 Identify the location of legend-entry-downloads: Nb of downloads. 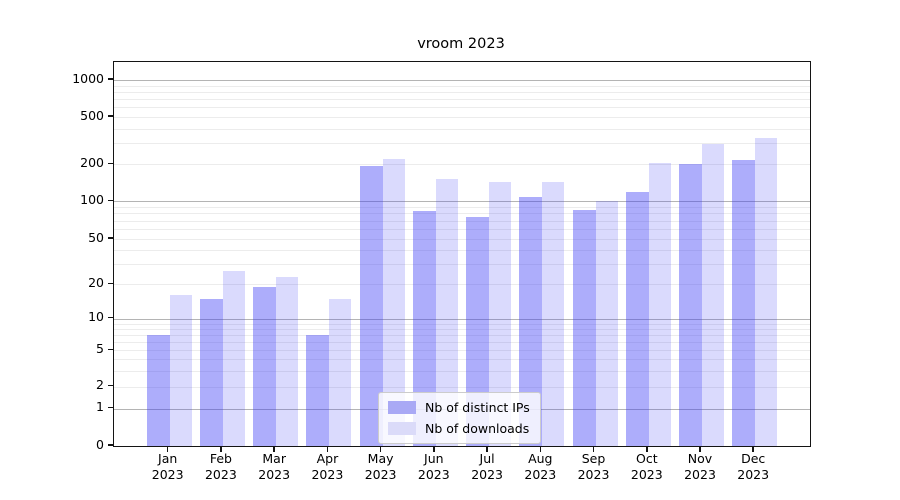
(459, 428).